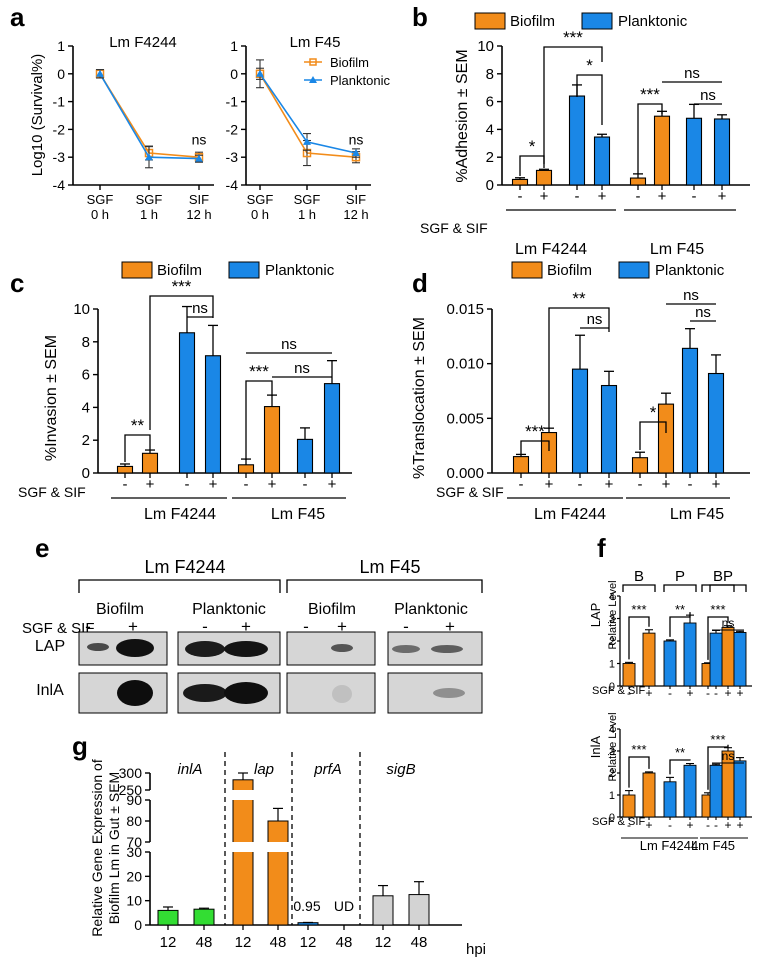 The image size is (760, 962). I want to click on d-treatment-1: -, so click(521, 484).